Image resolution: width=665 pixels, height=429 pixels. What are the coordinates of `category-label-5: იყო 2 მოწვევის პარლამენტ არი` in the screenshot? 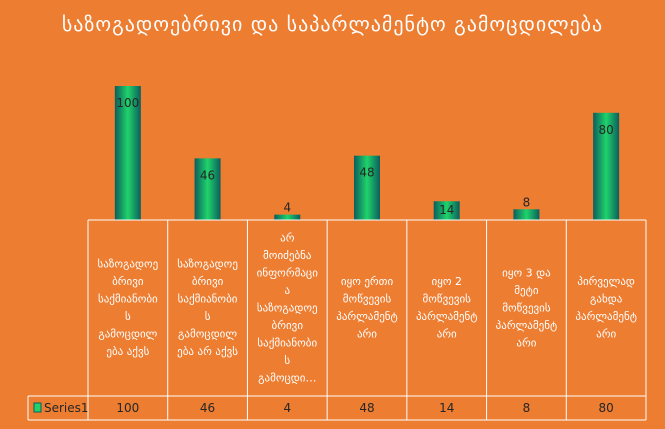 It's located at (447, 308).